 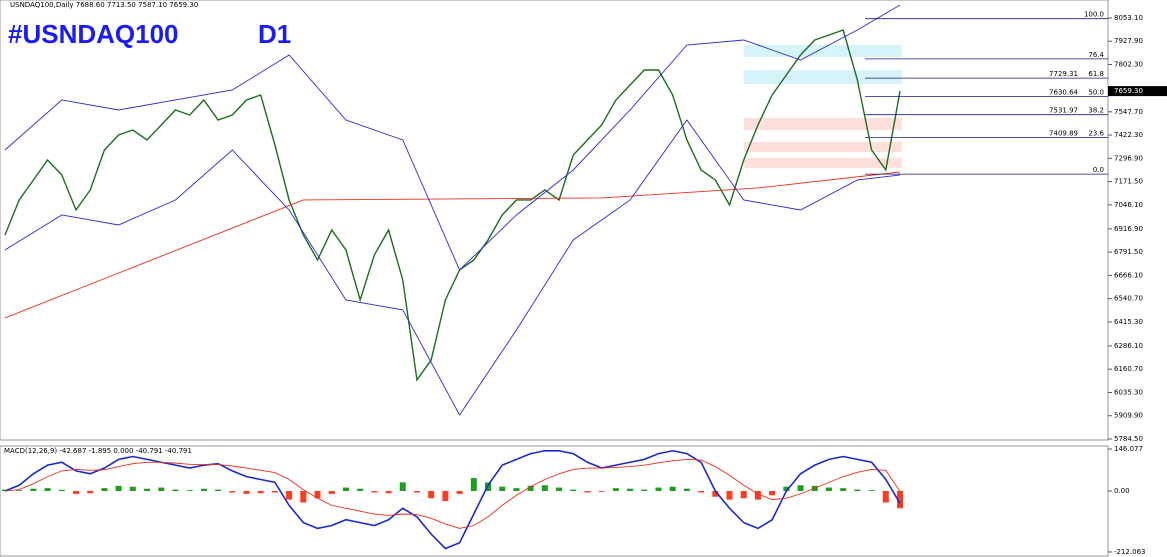 I want to click on y-tick-label: 6916.90, so click(x=1128, y=229).